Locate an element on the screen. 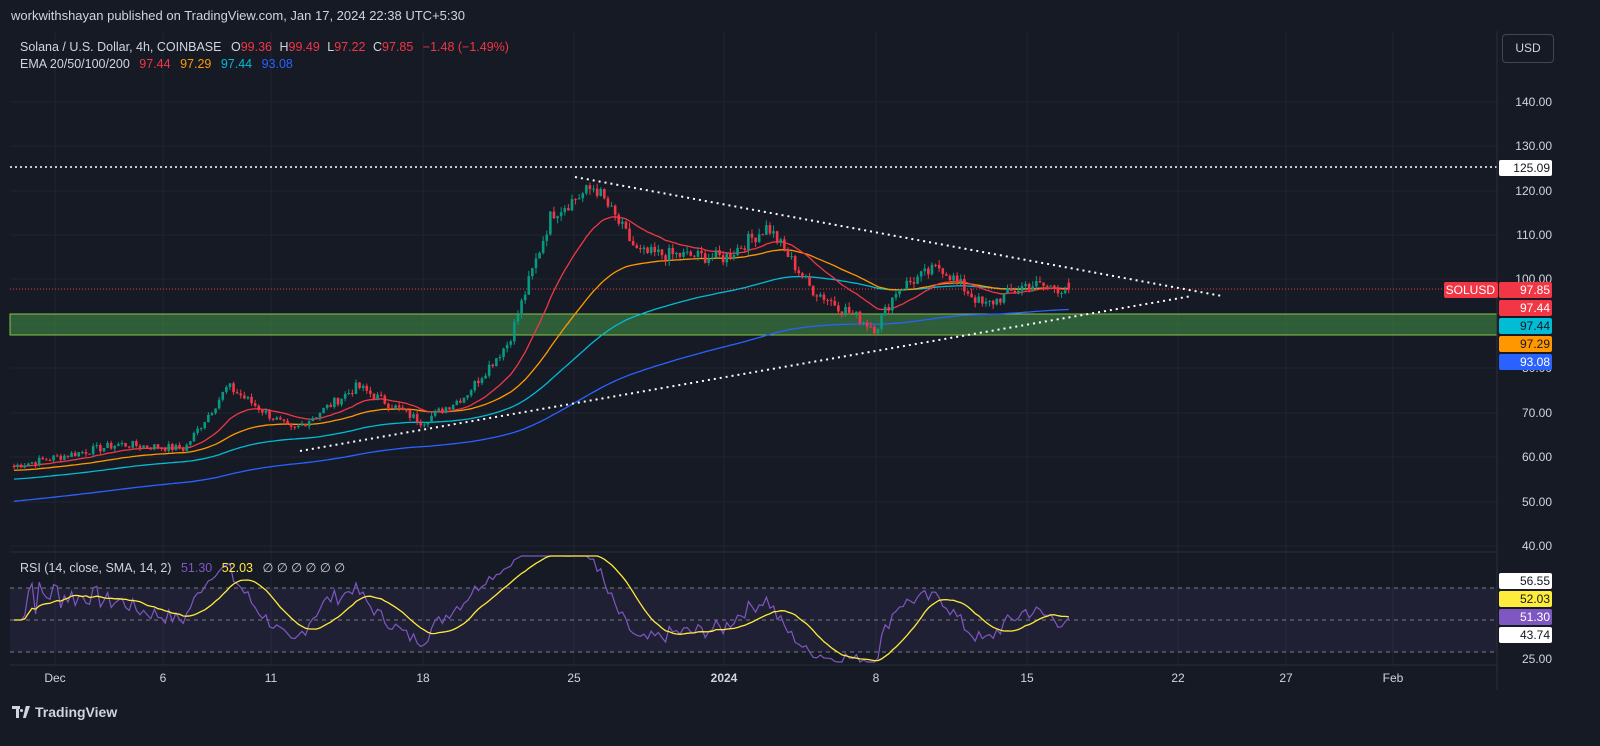  upper-trendline is located at coordinates (898, 236).